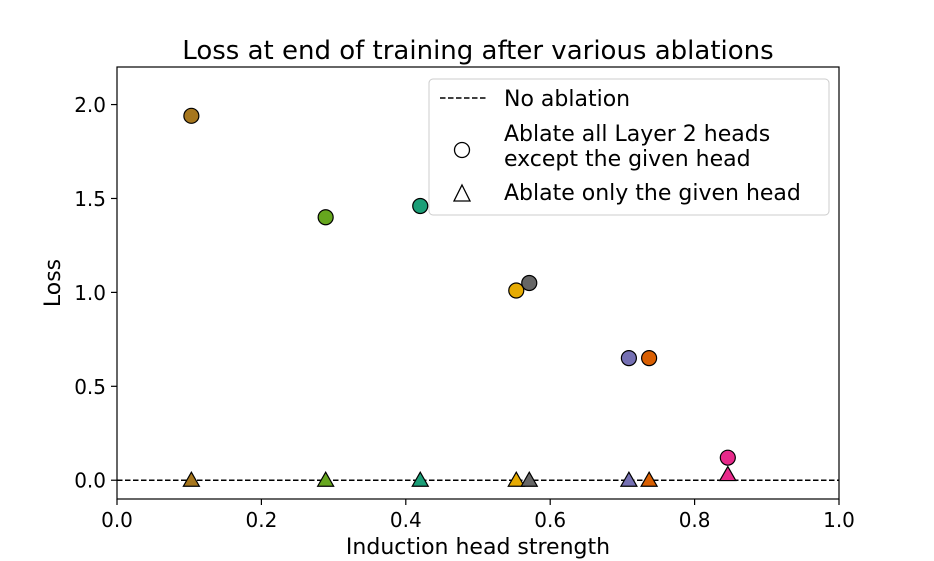 The height and width of the screenshot is (561, 934). What do you see at coordinates (652, 193) in the screenshot?
I see `legend-label-triangle: Ablate only the given head` at bounding box center [652, 193].